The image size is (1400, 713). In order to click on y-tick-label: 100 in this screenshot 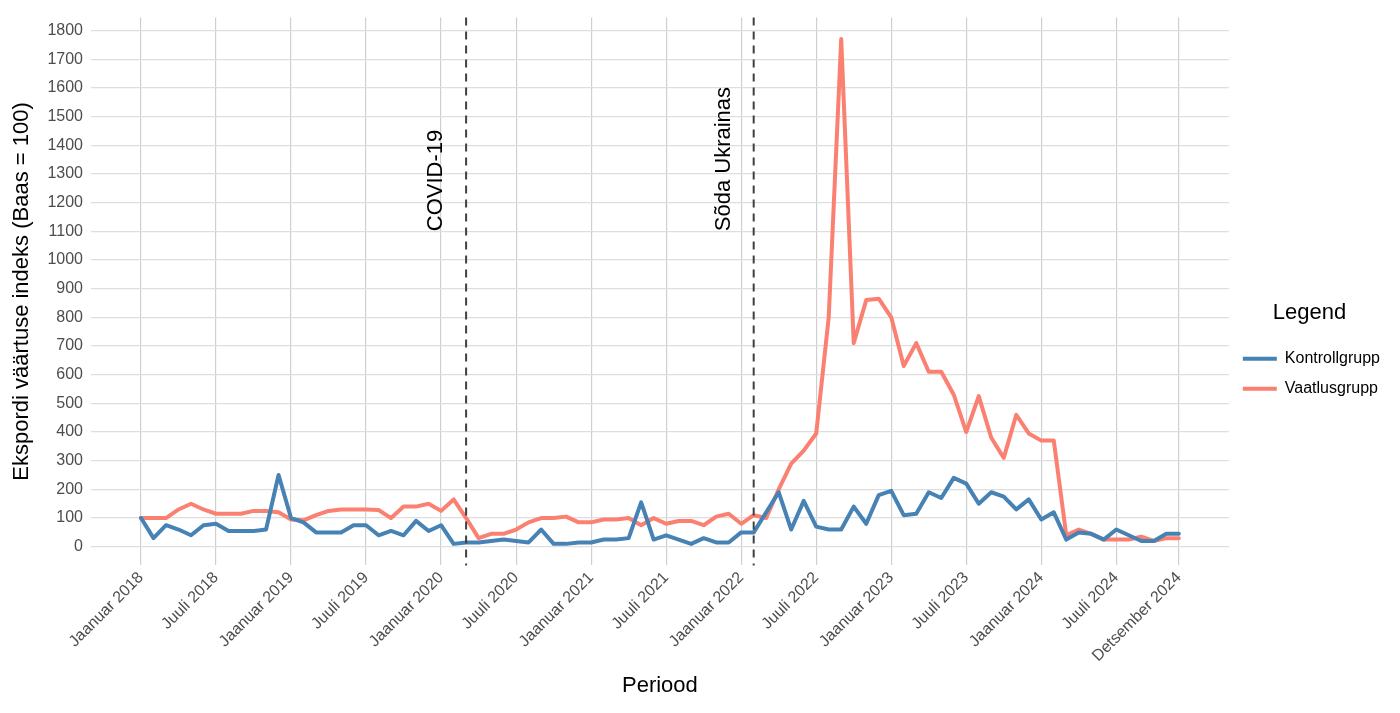, I will do `click(70, 517)`.